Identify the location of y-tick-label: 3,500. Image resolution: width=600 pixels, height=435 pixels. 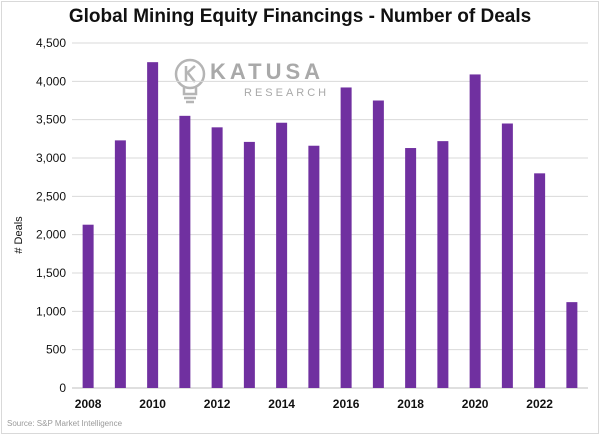
(51, 120).